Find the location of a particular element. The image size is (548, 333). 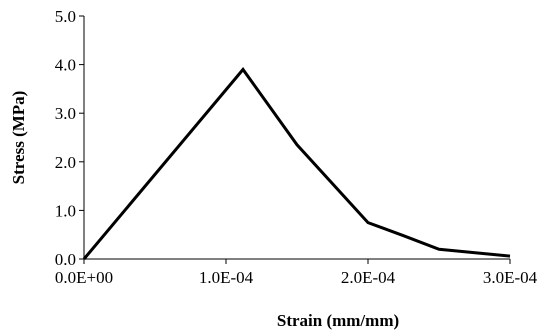

x-tick-label: 0.0E+00 is located at coordinates (84, 277).